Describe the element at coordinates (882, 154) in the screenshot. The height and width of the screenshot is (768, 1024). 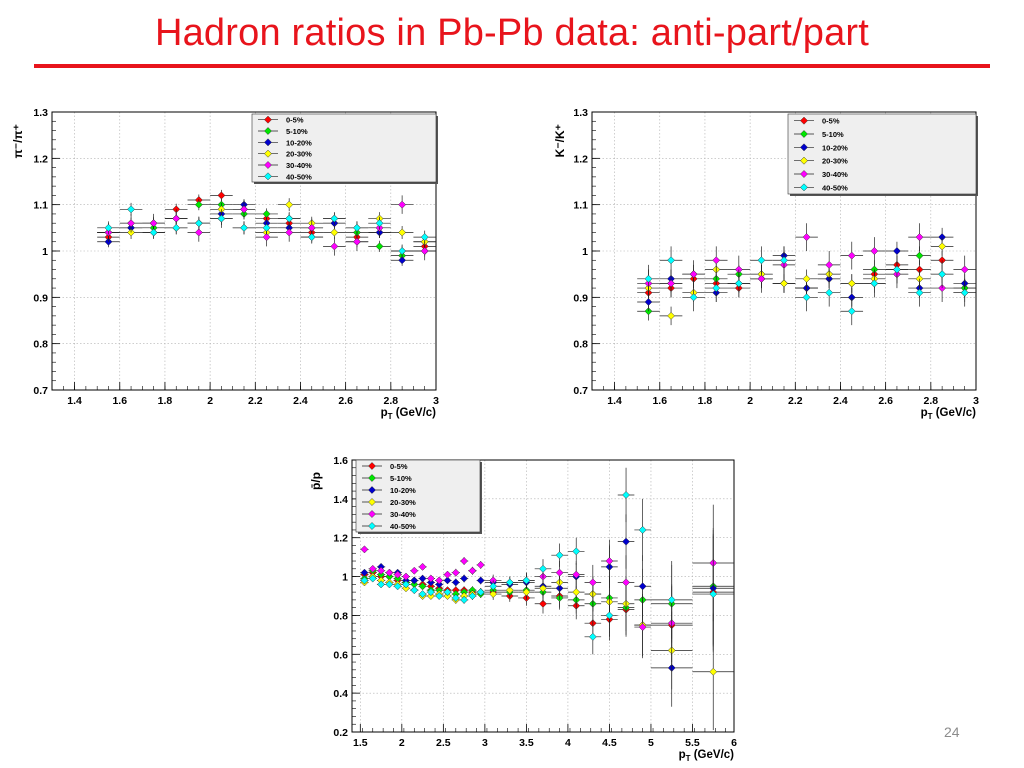
I see `legend-box` at that location.